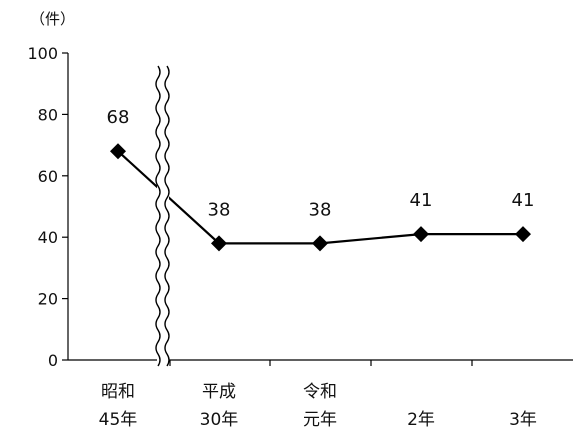 Image resolution: width=574 pixels, height=435 pixels. Describe the element at coordinates (118, 117) in the screenshot. I see `data-label: 68` at that location.